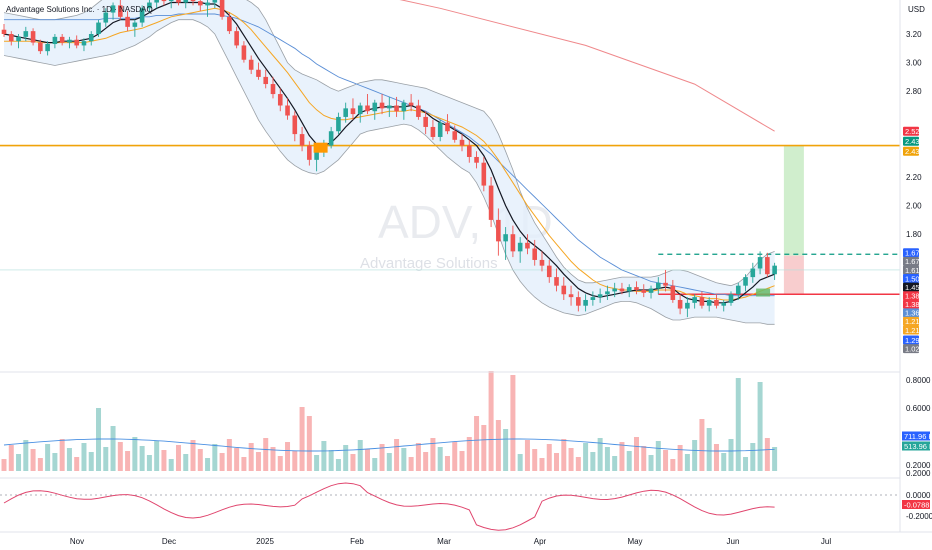 The width and height of the screenshot is (932, 550). What do you see at coordinates (634, 541) in the screenshot?
I see `time-tick-label: May` at bounding box center [634, 541].